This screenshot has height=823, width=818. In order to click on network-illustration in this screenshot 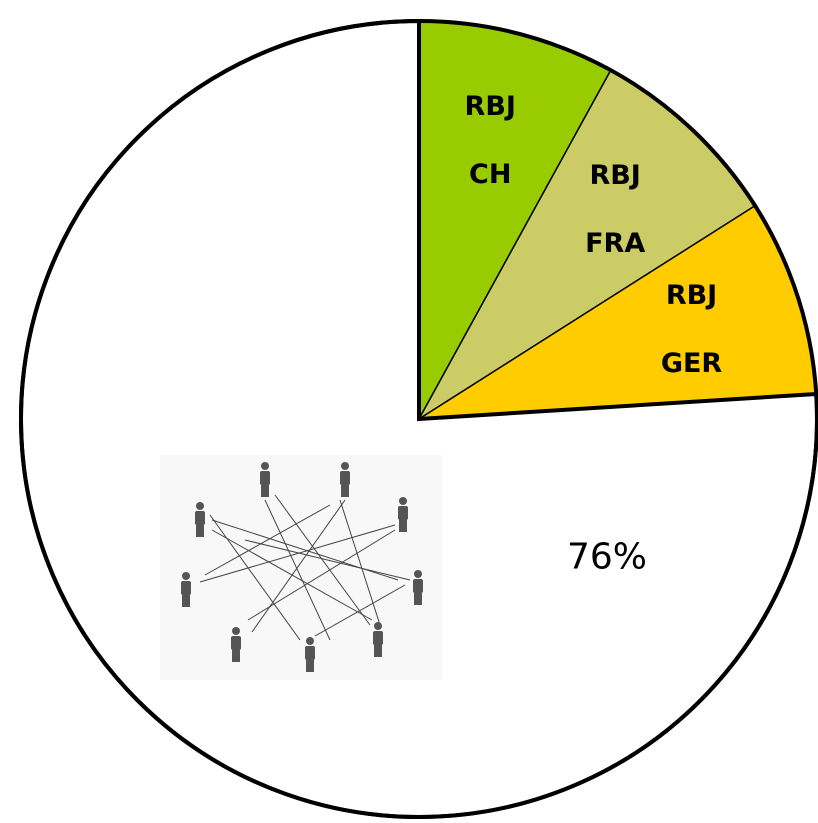, I will do `click(301, 567)`.